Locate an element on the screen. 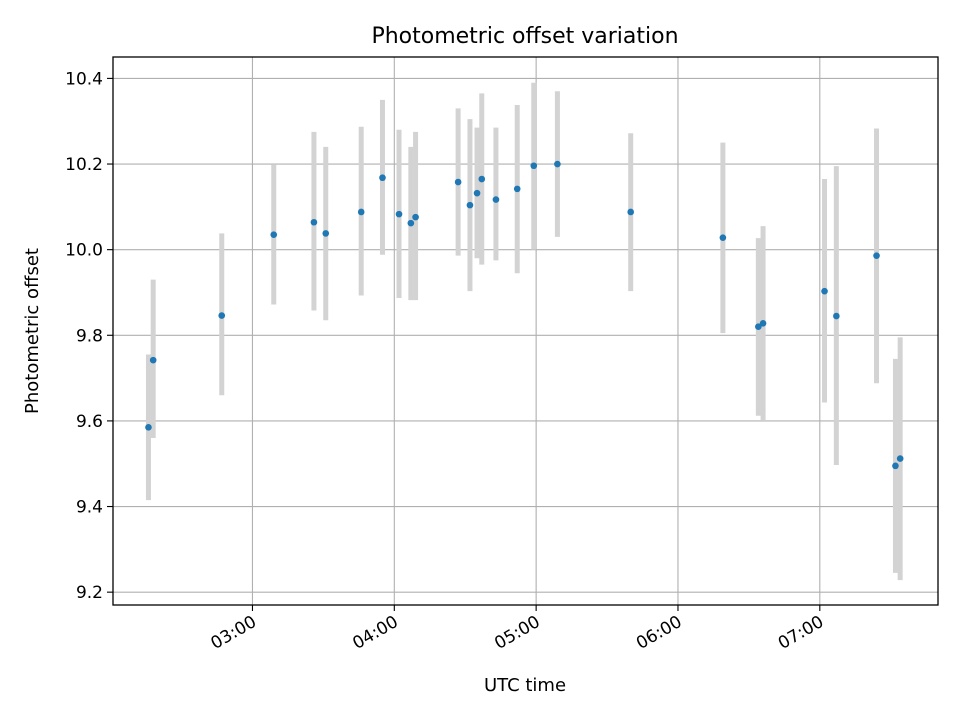 Image resolution: width=960 pixels, height=720 pixels. y-tick-label: 10.0 is located at coordinates (84, 251).